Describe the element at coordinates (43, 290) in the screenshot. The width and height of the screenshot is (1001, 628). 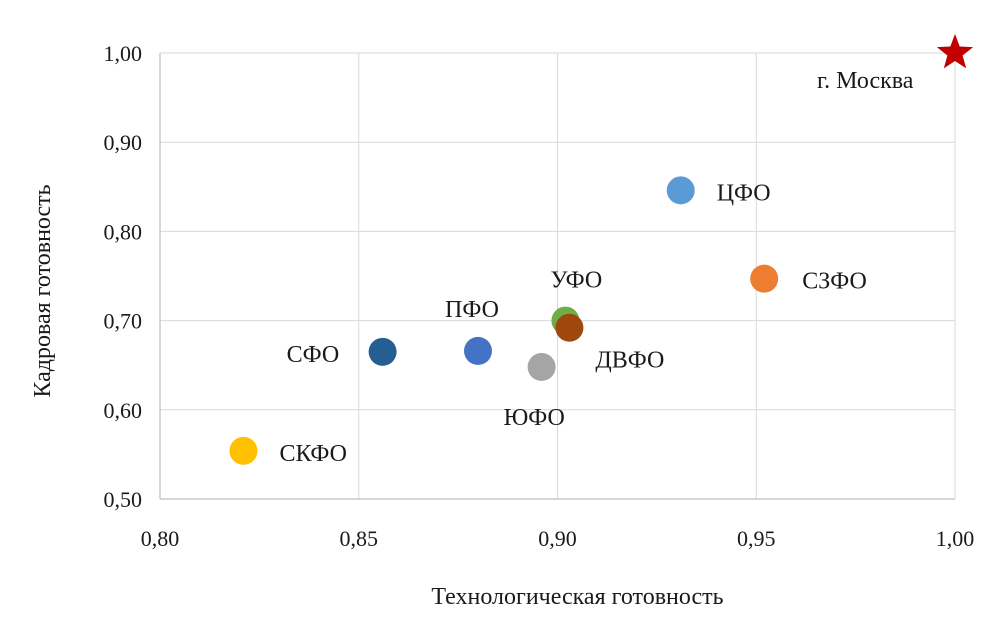
I see `y-axis-title: Кадровая готовность` at that location.